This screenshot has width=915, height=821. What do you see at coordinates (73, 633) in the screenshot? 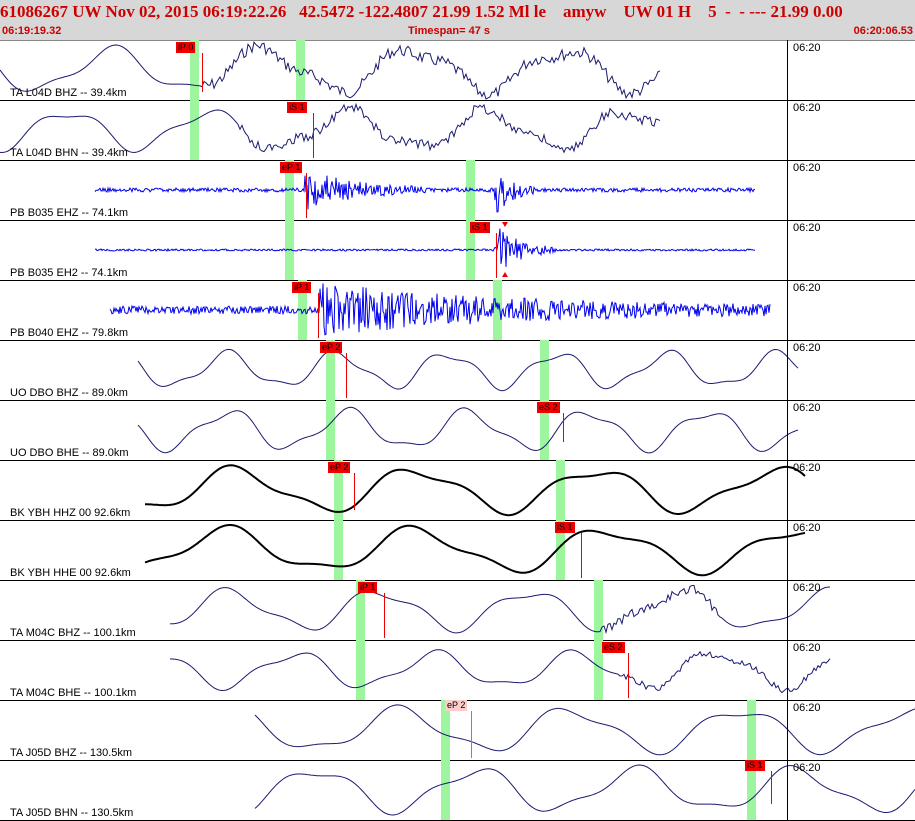
I see `station-channel-label: TA M04C BHZ -- 100.1km` at bounding box center [73, 633].